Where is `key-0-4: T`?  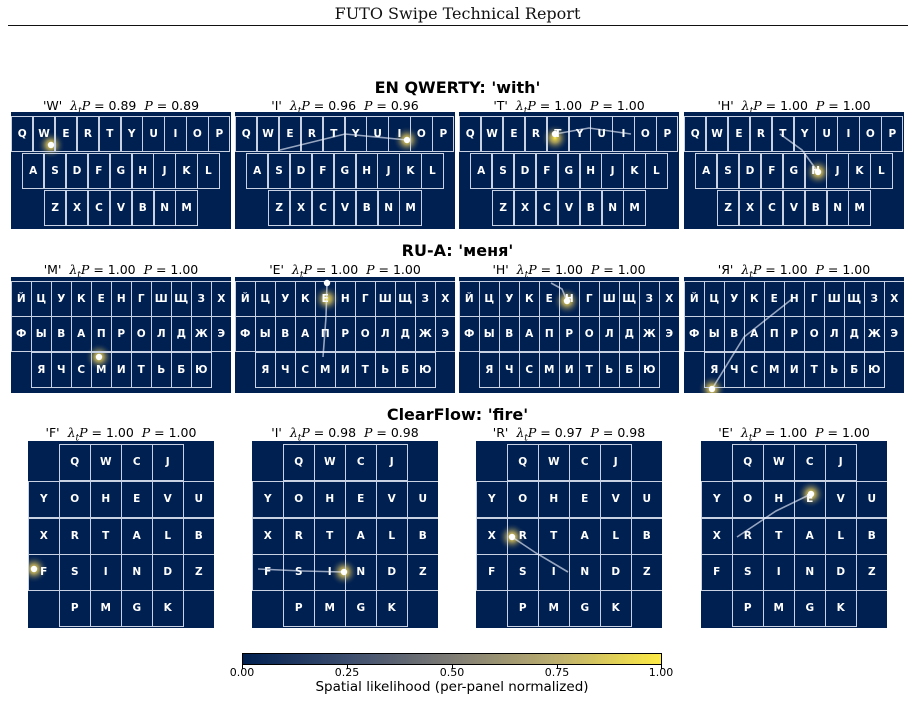 key-0-4: T is located at coordinates (782, 134).